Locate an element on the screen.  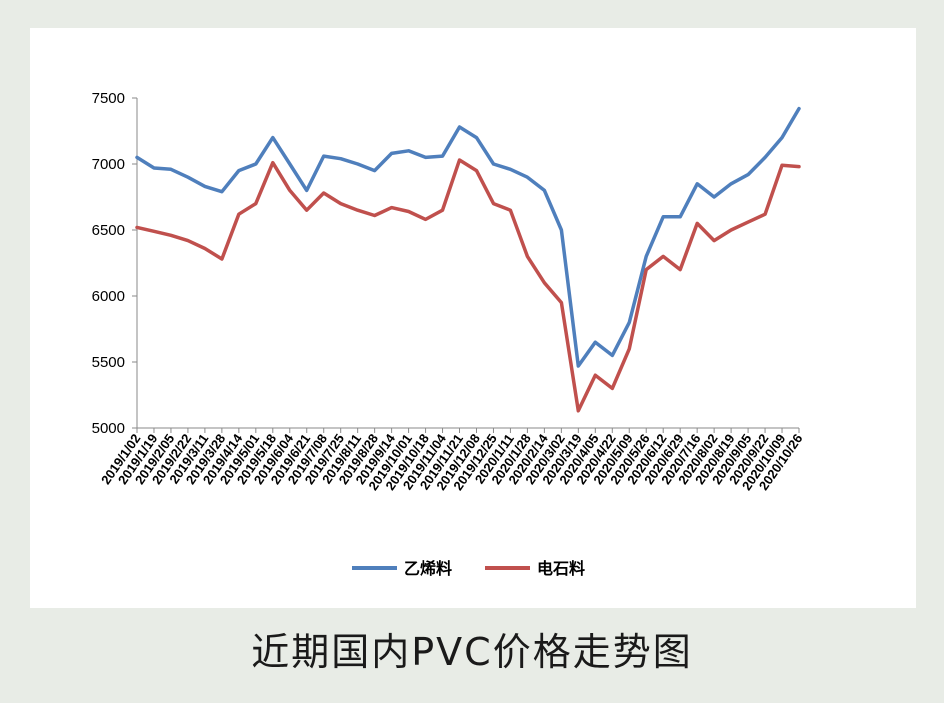
figure-caption: 近期国内PVC价格走势图 is located at coordinates (472, 652).